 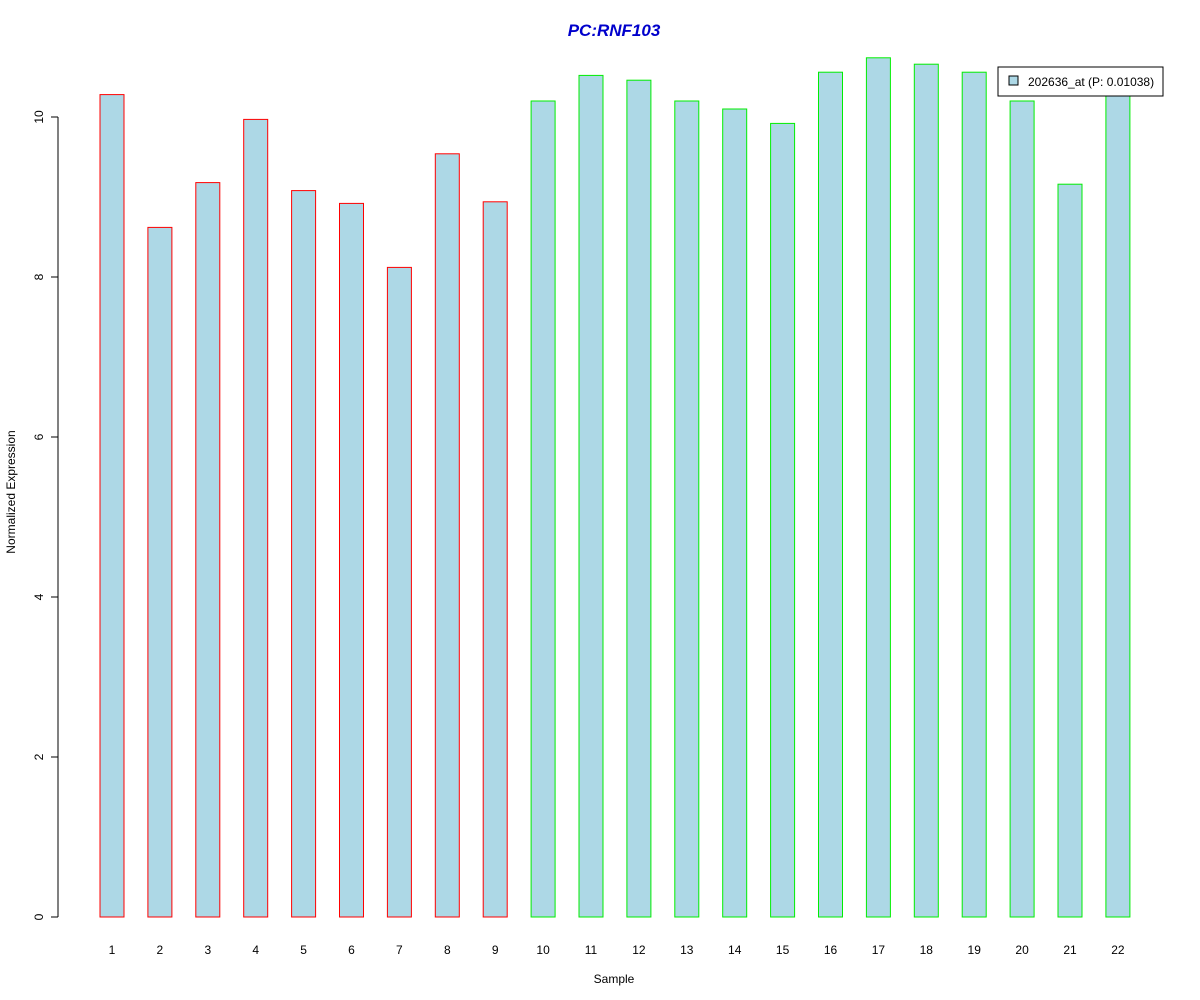 I want to click on x-tick-label: 21, so click(x=1070, y=950).